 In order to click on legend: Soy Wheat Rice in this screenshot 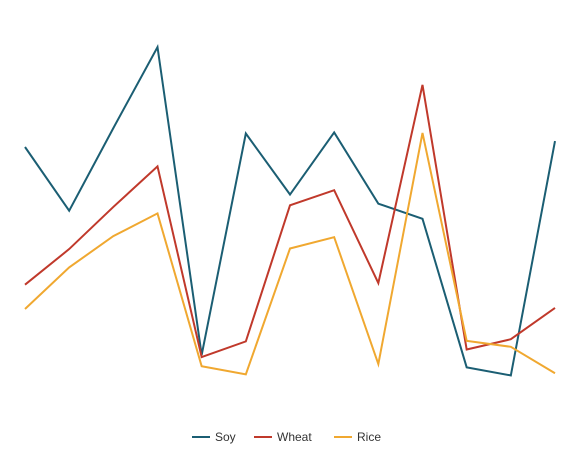, I will do `click(286, 437)`.